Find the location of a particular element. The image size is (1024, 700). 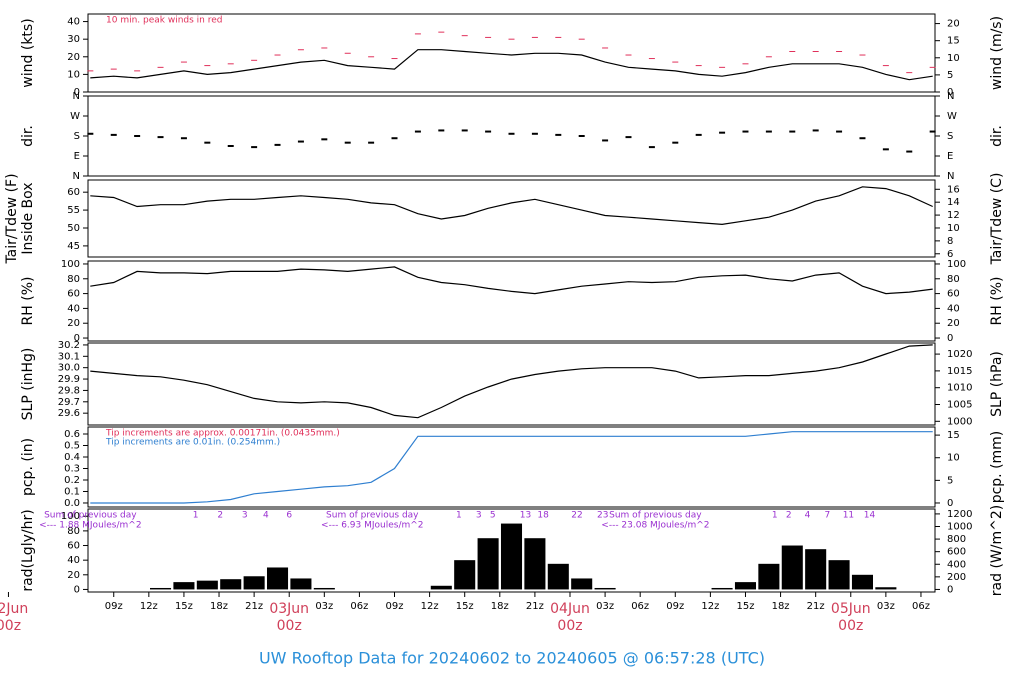

y-tick-label: 45 is located at coordinates (73, 246).